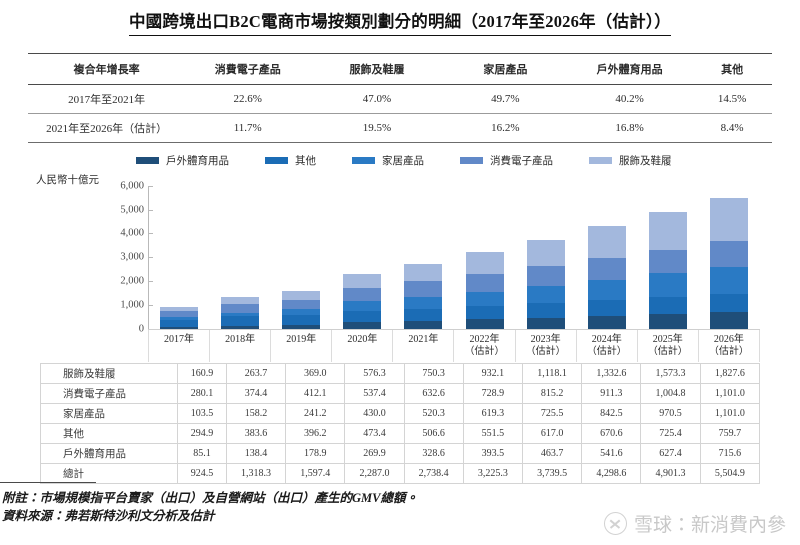 This screenshot has height=545, width=800. What do you see at coordinates (107, 99) in the screenshot?
I see `cagr-row-label: 2017年至2021年` at bounding box center [107, 99].